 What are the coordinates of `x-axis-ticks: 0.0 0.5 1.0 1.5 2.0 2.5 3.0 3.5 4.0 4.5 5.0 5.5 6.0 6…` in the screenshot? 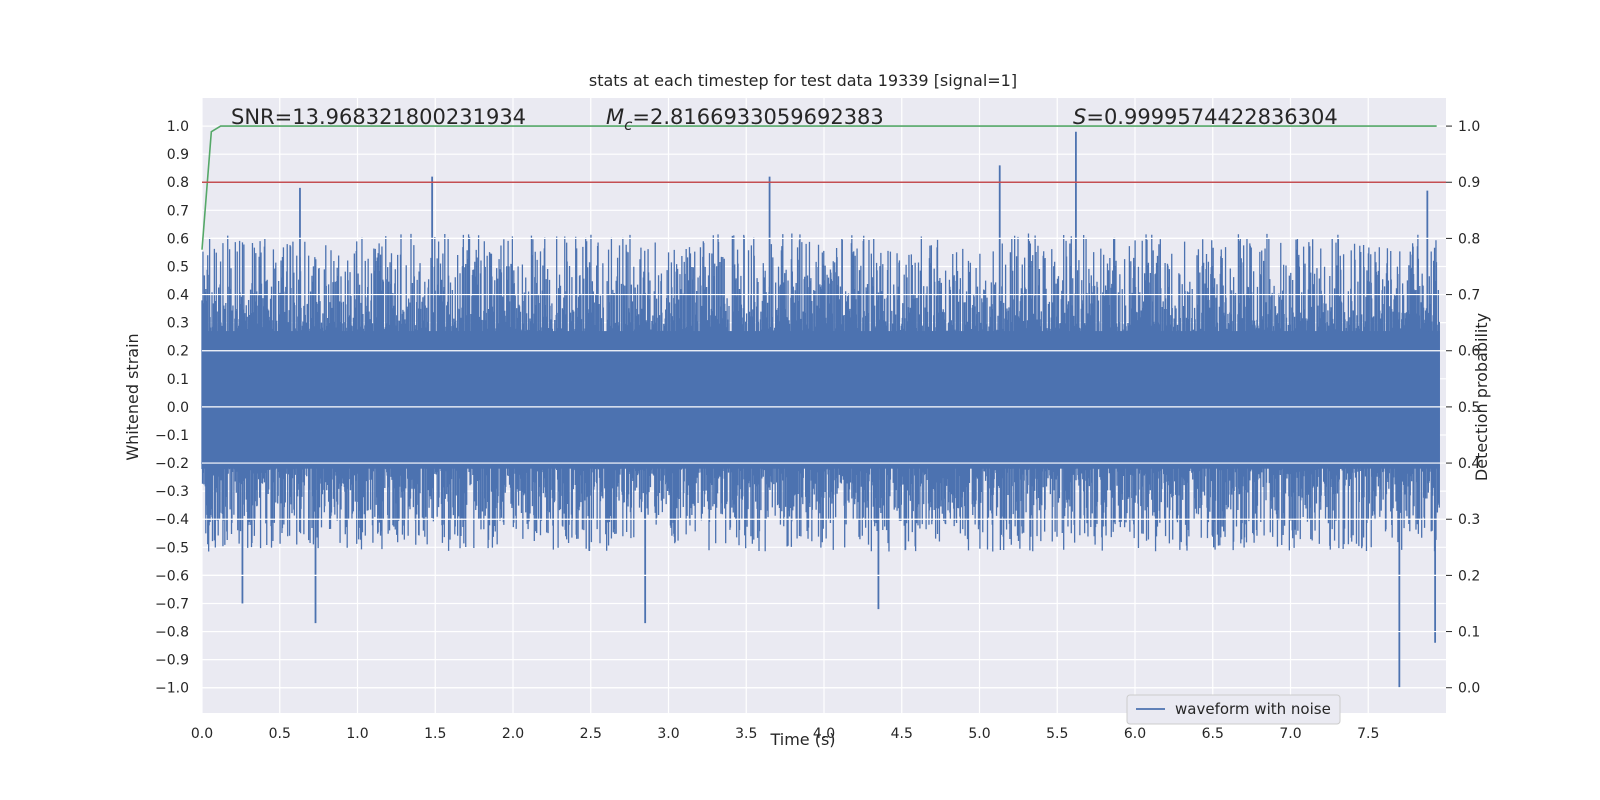 It's located at (785, 734).